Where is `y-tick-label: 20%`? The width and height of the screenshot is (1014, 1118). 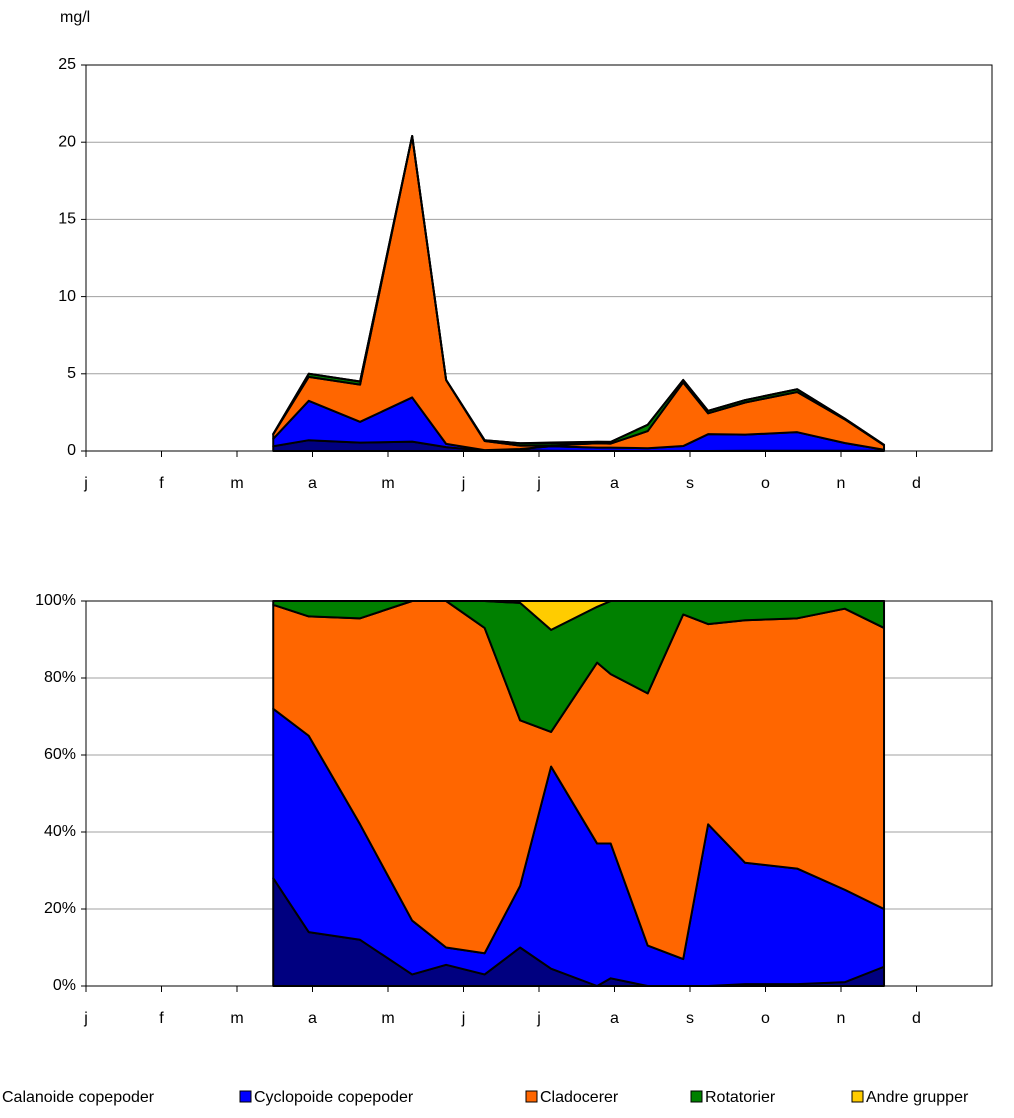
y-tick-label: 20% is located at coordinates (60, 908).